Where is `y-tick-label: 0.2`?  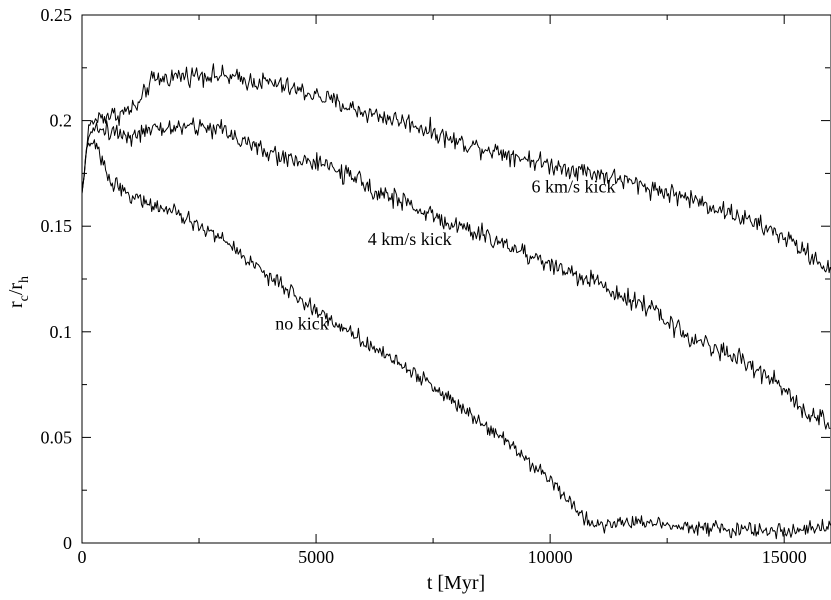
y-tick-label: 0.2 is located at coordinates (61, 121).